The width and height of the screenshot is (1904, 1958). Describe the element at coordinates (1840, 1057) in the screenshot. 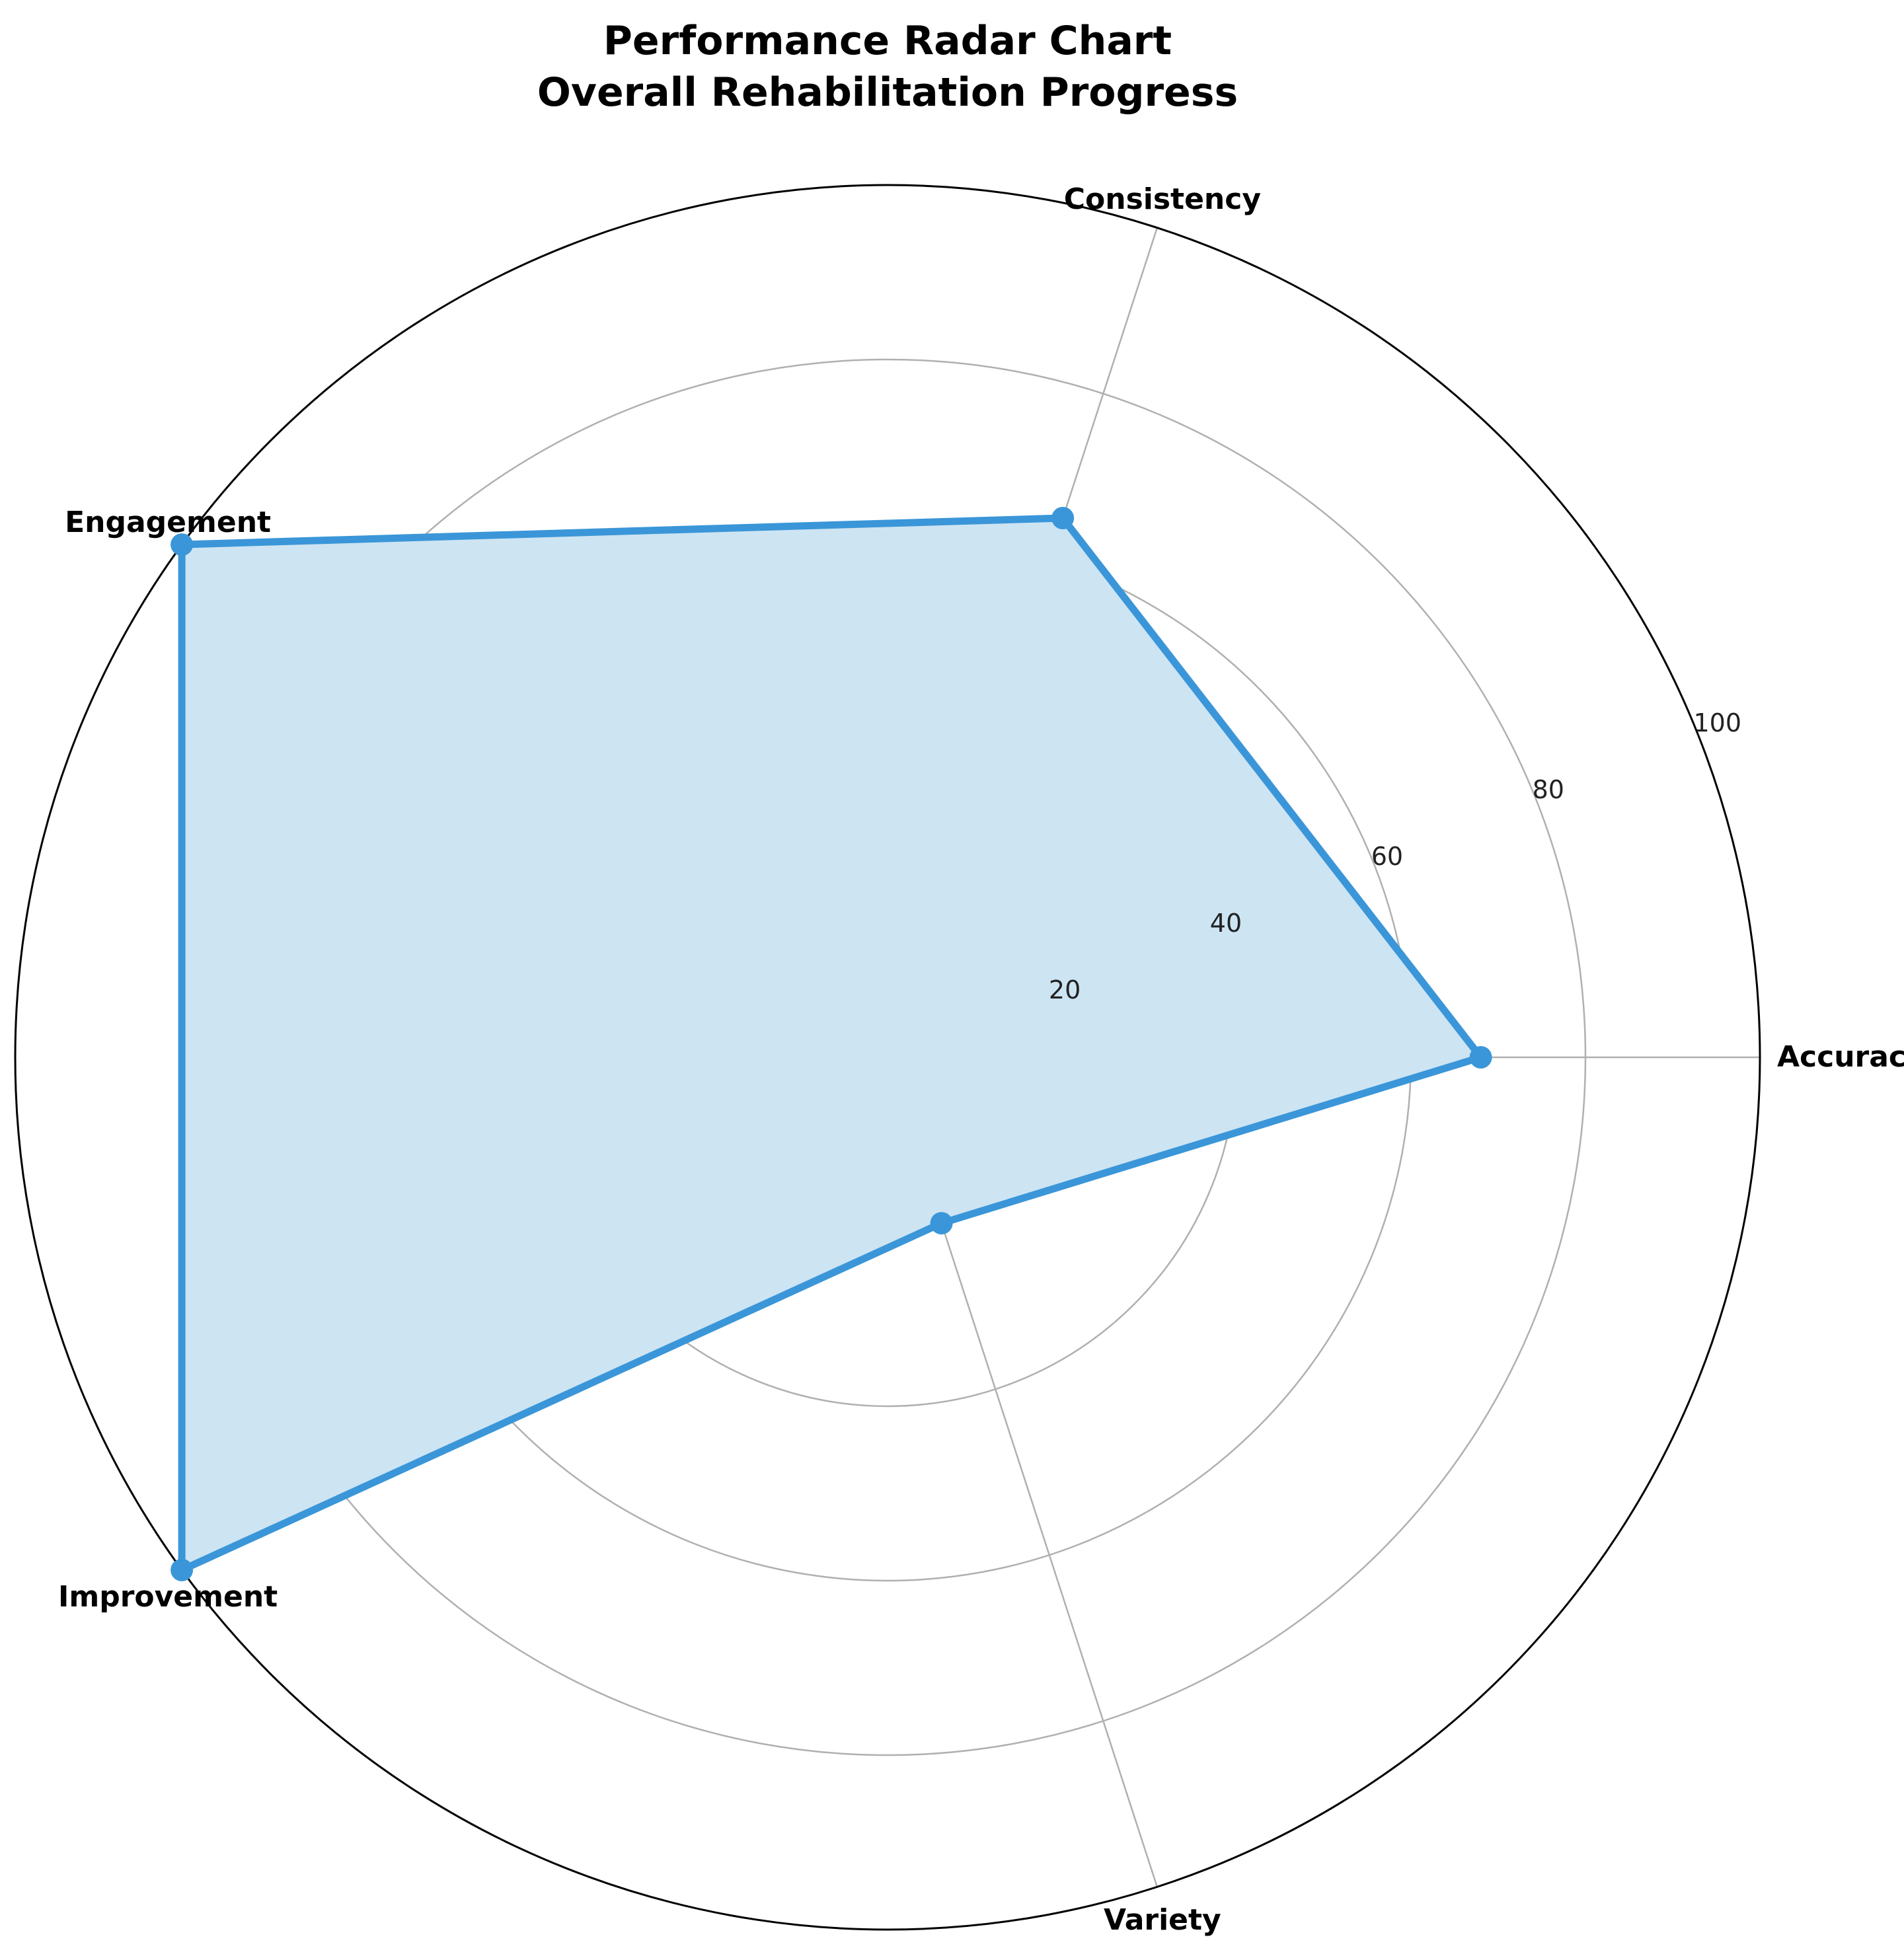

I see `axis-label-accuracy: Accuracy` at that location.